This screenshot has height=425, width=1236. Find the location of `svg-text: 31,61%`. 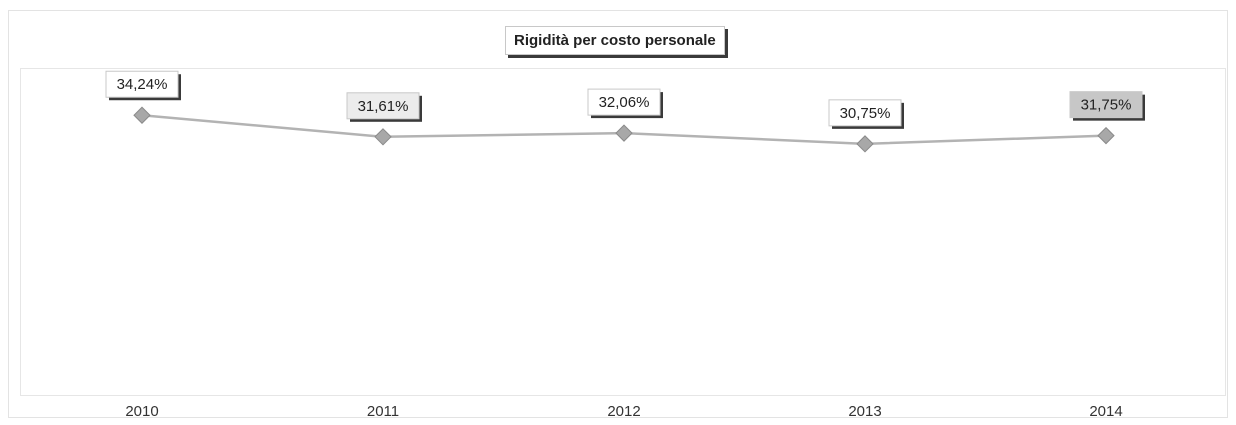

svg-text: 31,61% is located at coordinates (383, 106).